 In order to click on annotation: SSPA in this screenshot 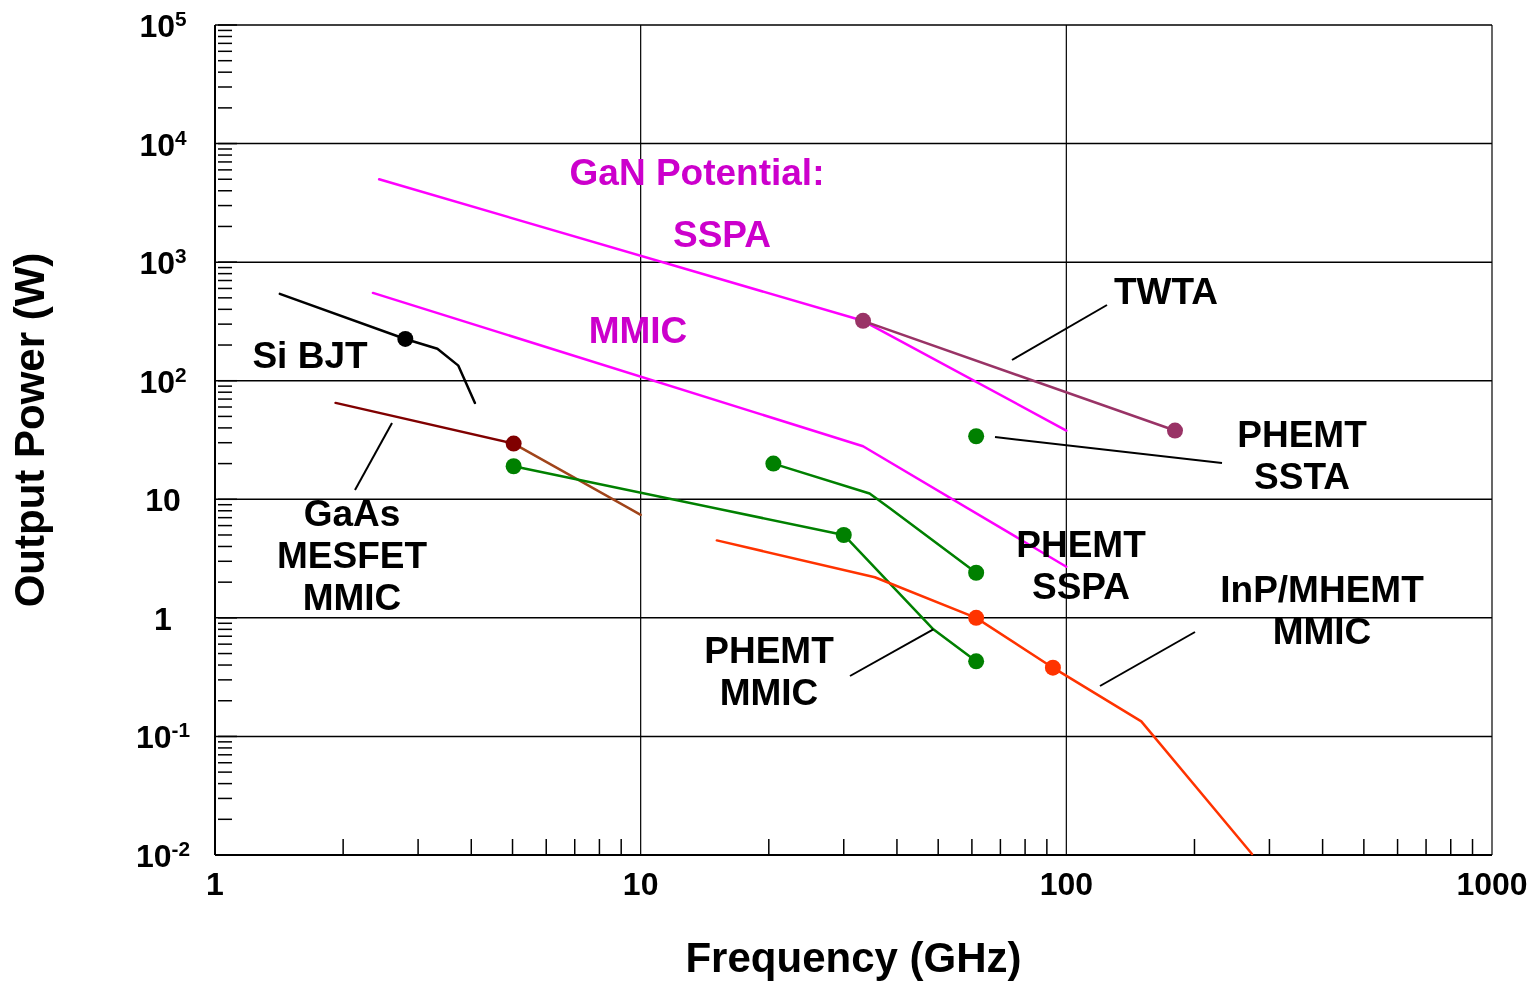, I will do `click(722, 234)`.